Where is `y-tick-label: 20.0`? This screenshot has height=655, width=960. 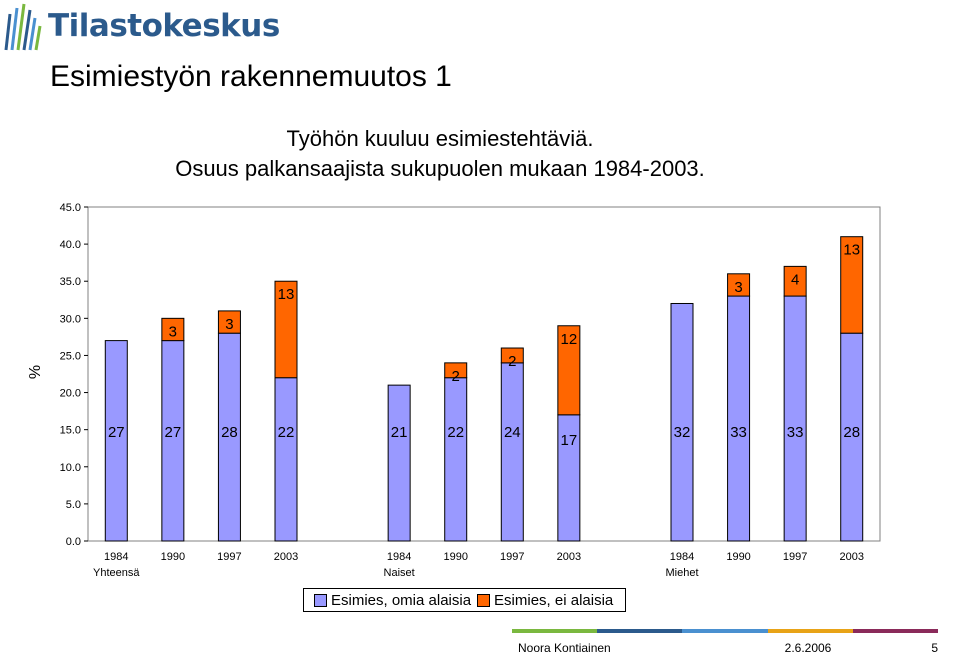
y-tick-label: 20.0 is located at coordinates (70, 394).